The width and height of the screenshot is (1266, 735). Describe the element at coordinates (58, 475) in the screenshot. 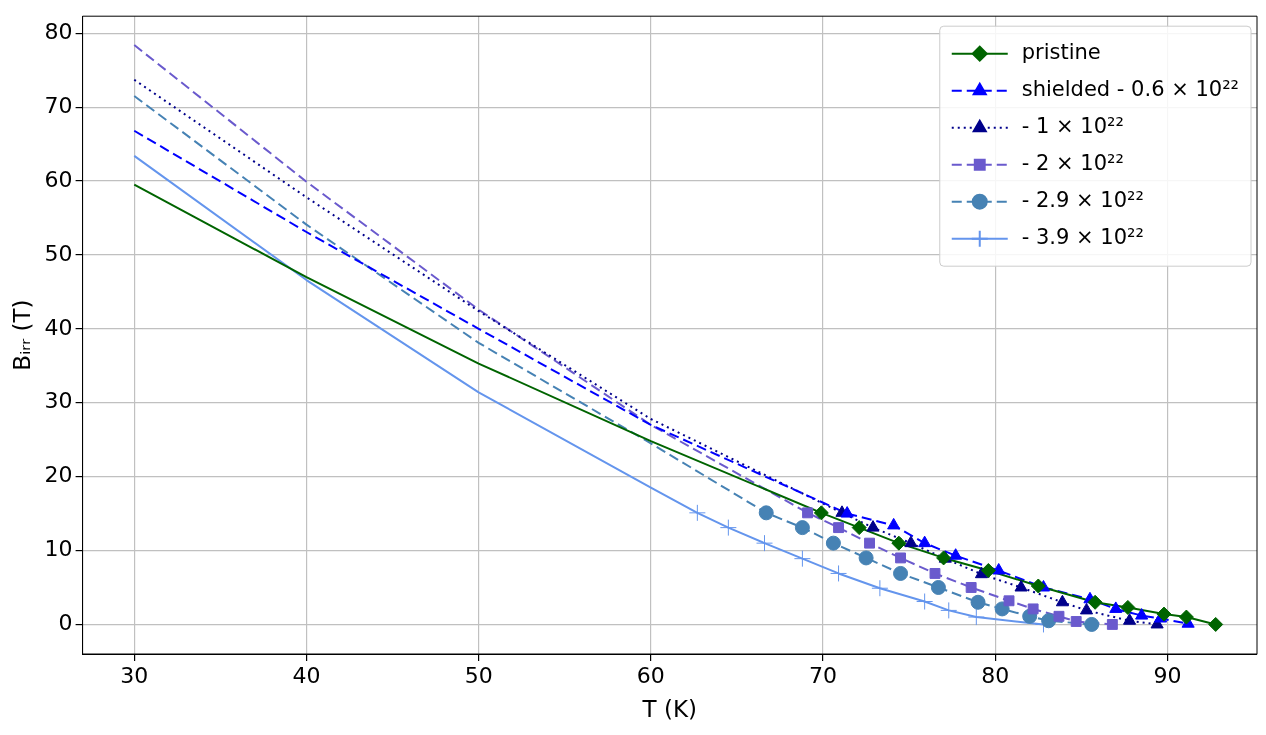

I see `y-tick-label: 20` at that location.